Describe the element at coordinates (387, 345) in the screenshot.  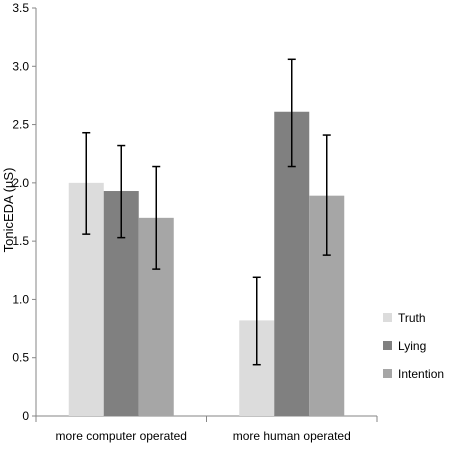
I see `legend-swatch-lying` at that location.